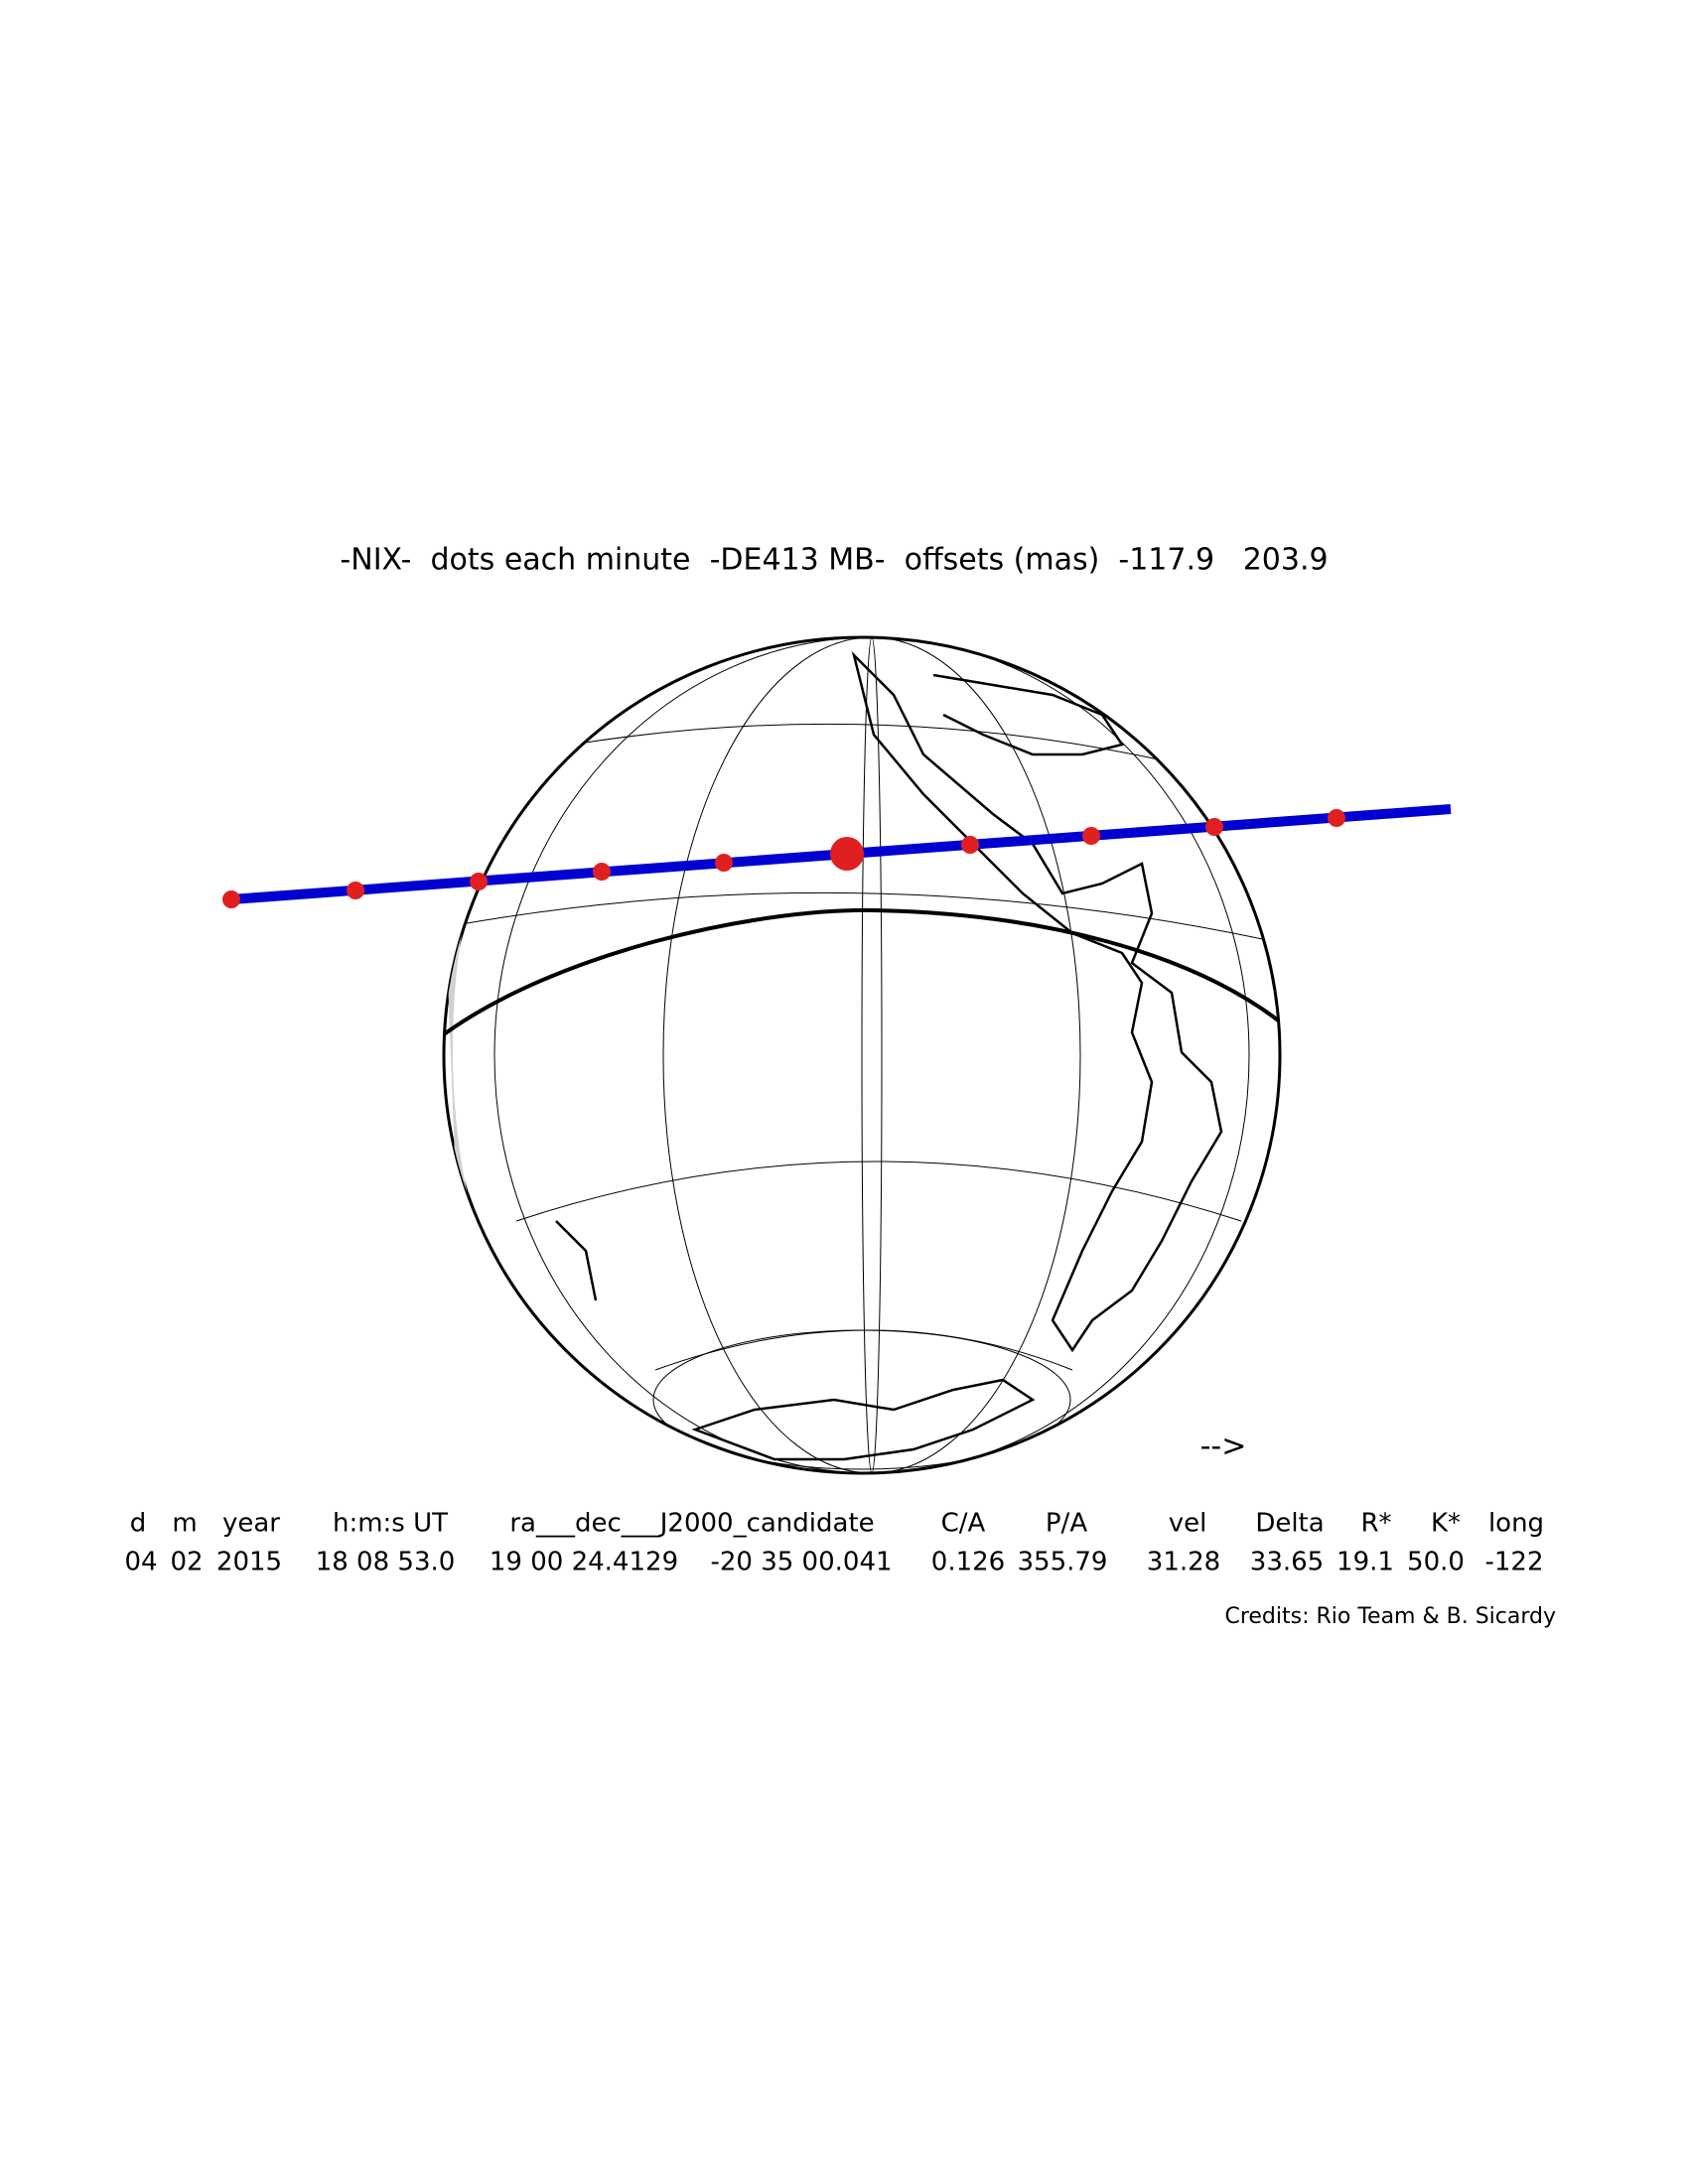 Image resolution: width=1688 pixels, height=2184 pixels. Describe the element at coordinates (837, 856) in the screenshot. I see `occultation-path` at that location.